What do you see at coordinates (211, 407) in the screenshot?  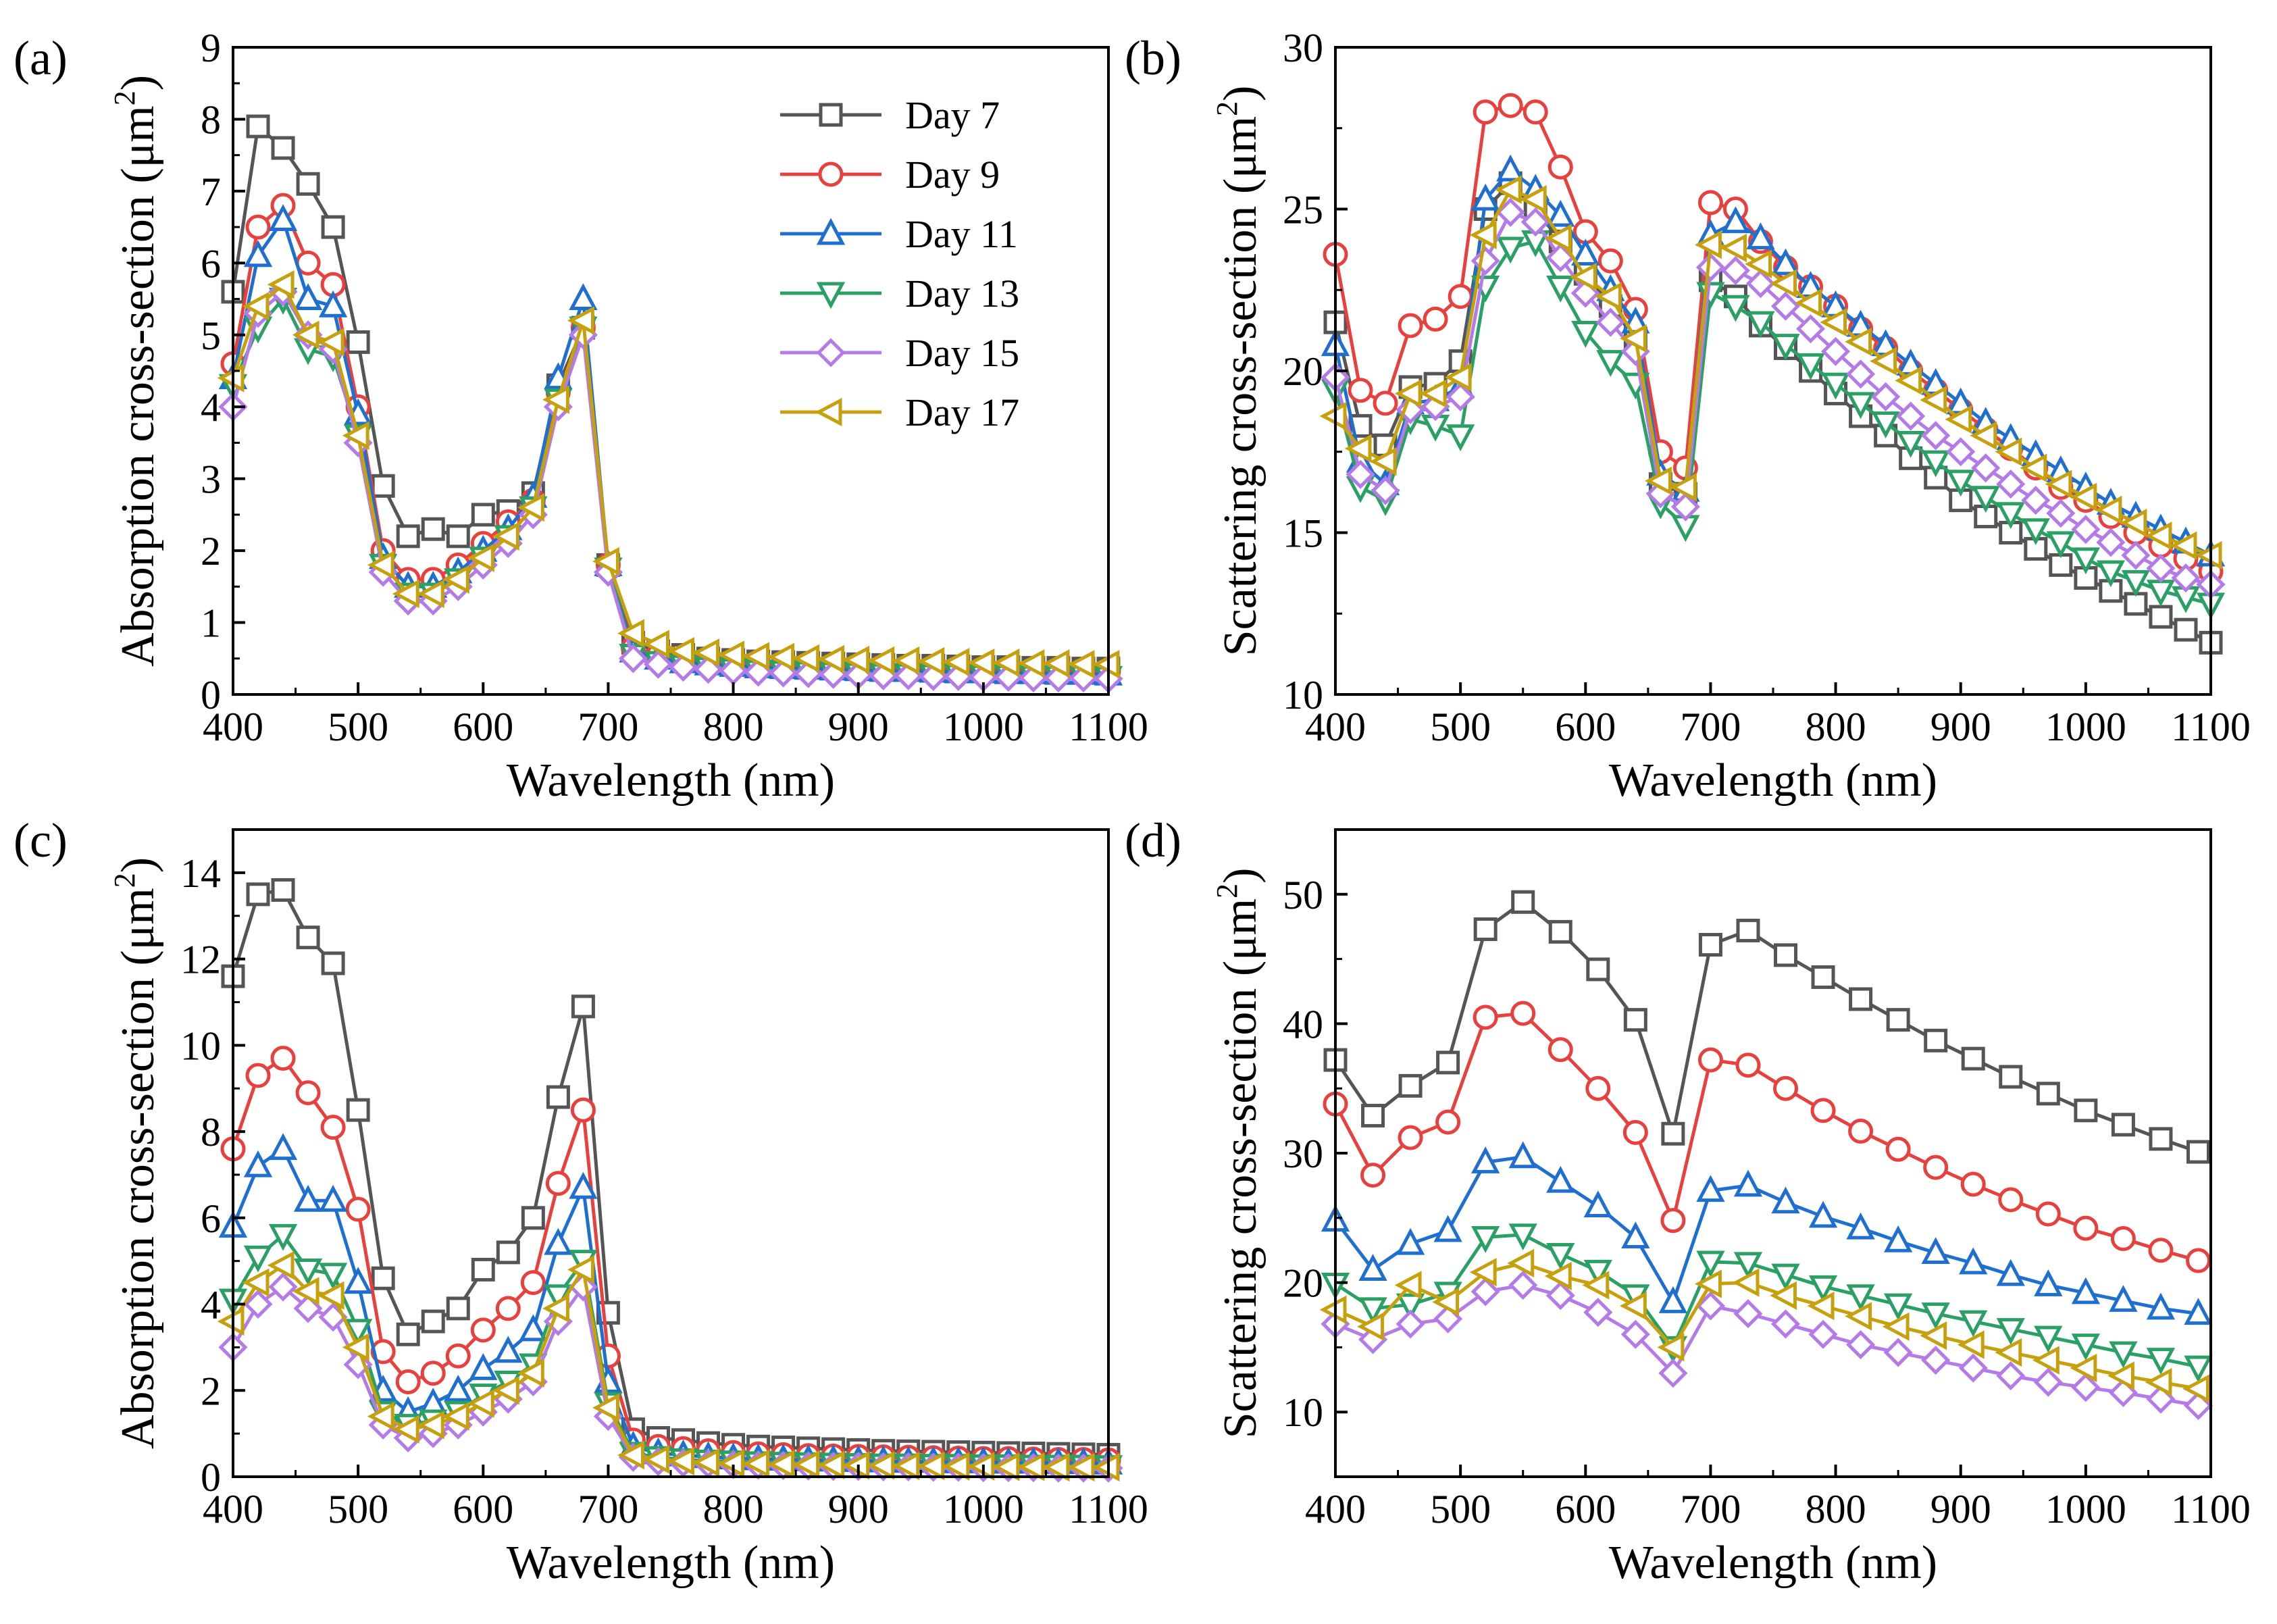 I see `y-tick-label: 4` at bounding box center [211, 407].